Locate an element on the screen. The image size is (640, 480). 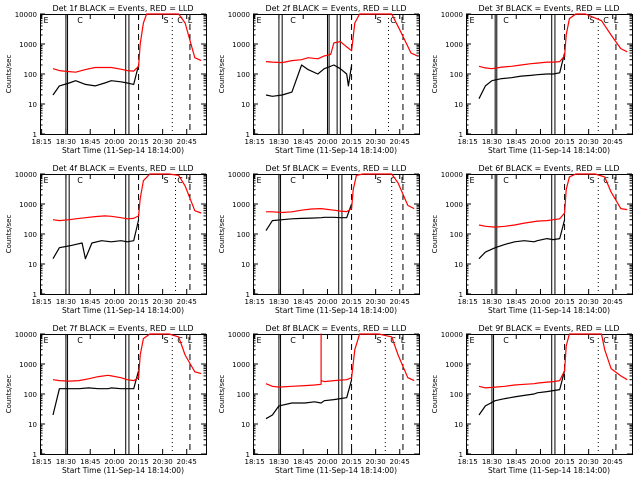
chart-title: Det 7f BLACK = Events, RED = LLD is located at coordinates (122, 328).